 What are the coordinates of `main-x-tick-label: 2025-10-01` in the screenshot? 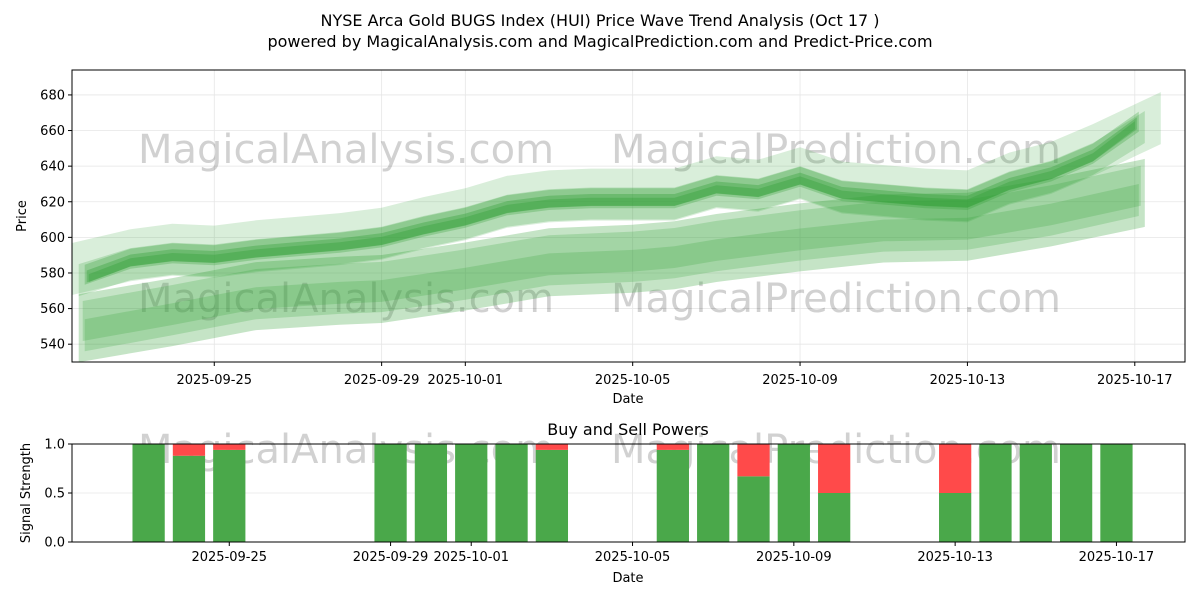 It's located at (466, 380).